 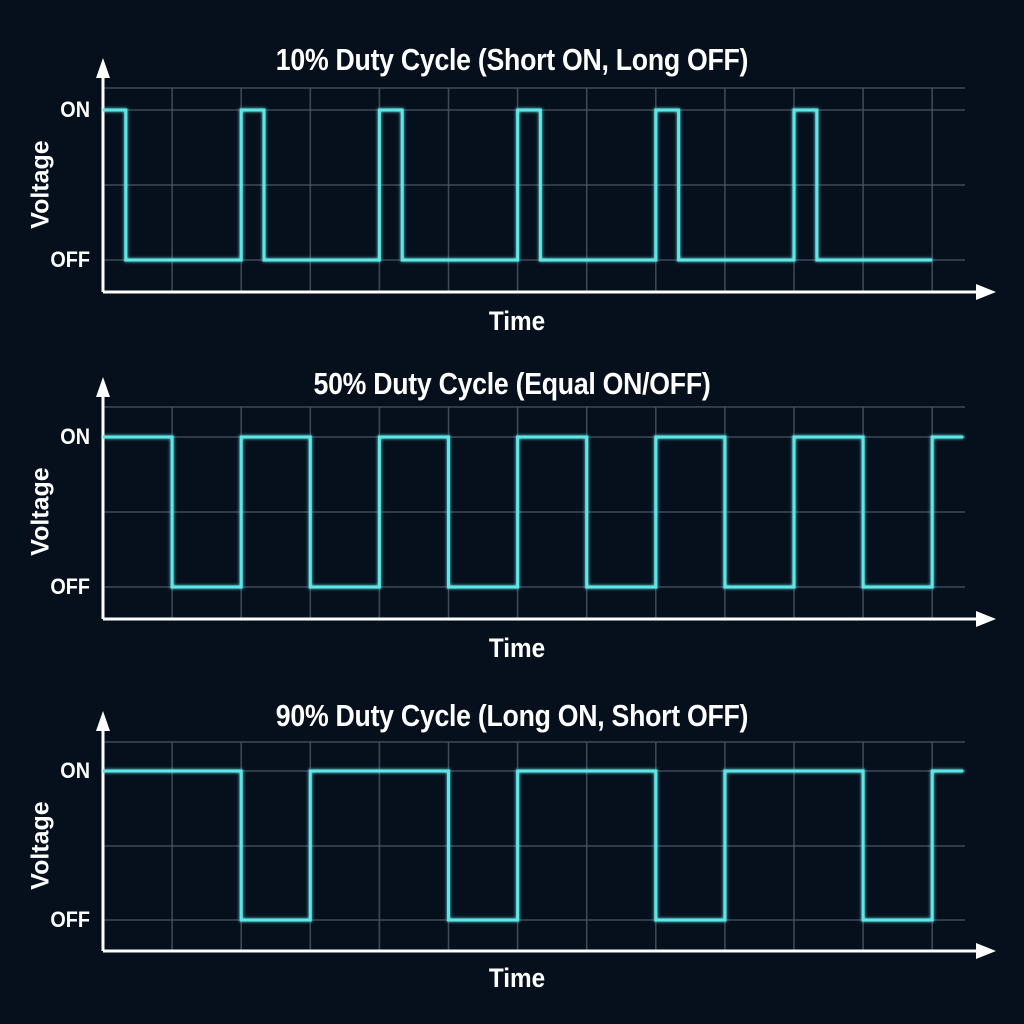 I want to click on panel-1-tick-off: OFF, so click(x=70, y=259).